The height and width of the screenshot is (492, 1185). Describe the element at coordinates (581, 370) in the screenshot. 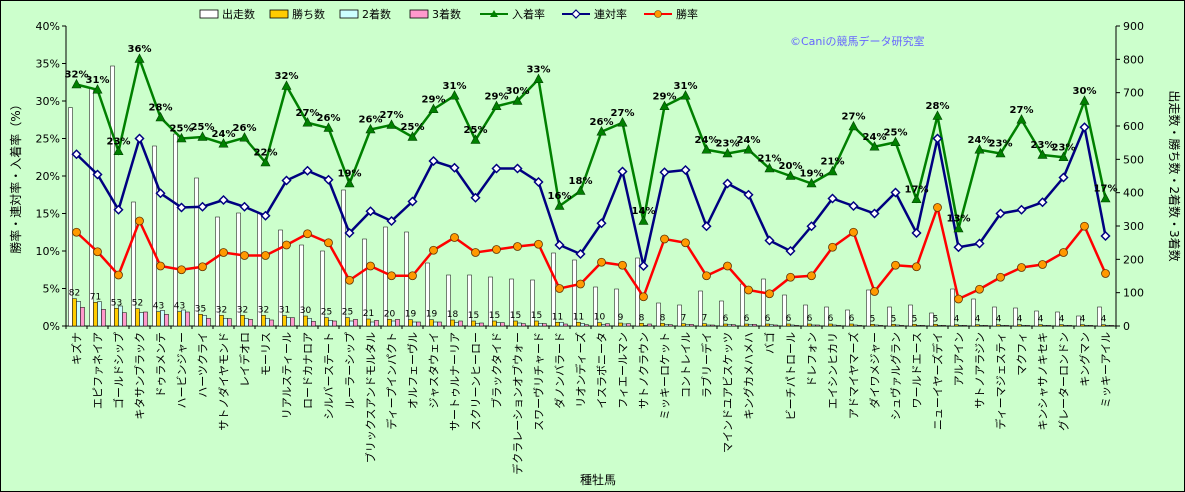

I see `x-category-label: リオンディーズ` at that location.